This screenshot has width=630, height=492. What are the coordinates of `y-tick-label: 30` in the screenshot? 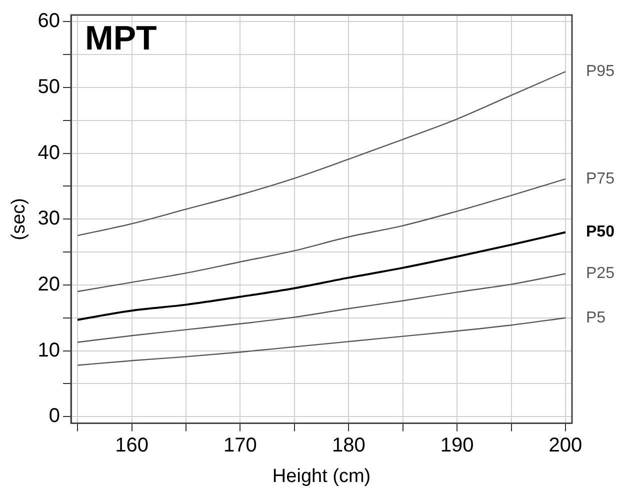 It's located at (49, 219).